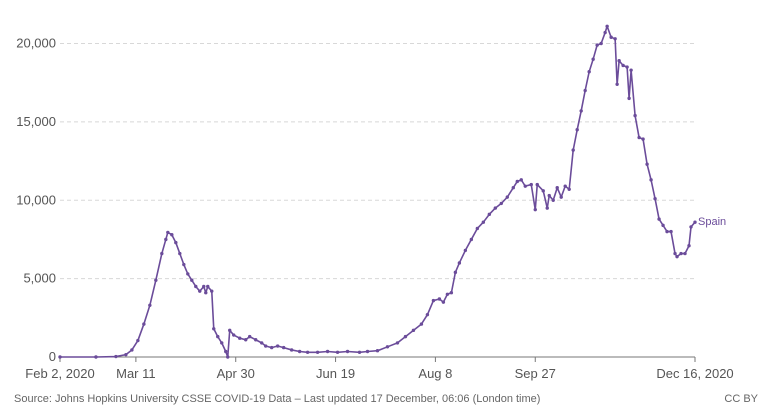 The height and width of the screenshot is (419, 770). I want to click on x-tick-label: Jun 19, so click(335, 373).